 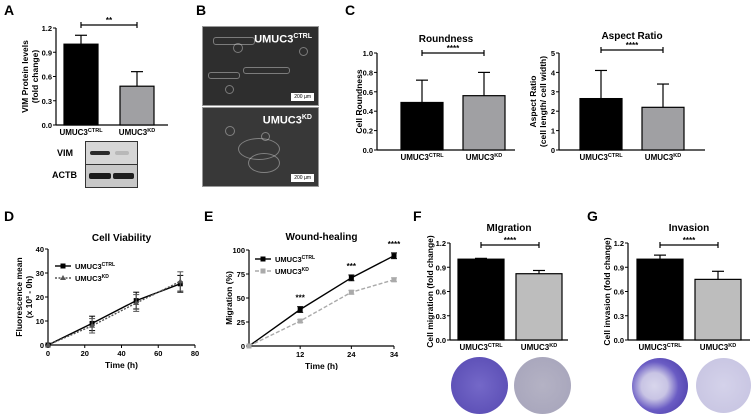 What do you see at coordinates (368, 53) in the screenshot?
I see `y-tick-label: 1.0` at bounding box center [368, 53].